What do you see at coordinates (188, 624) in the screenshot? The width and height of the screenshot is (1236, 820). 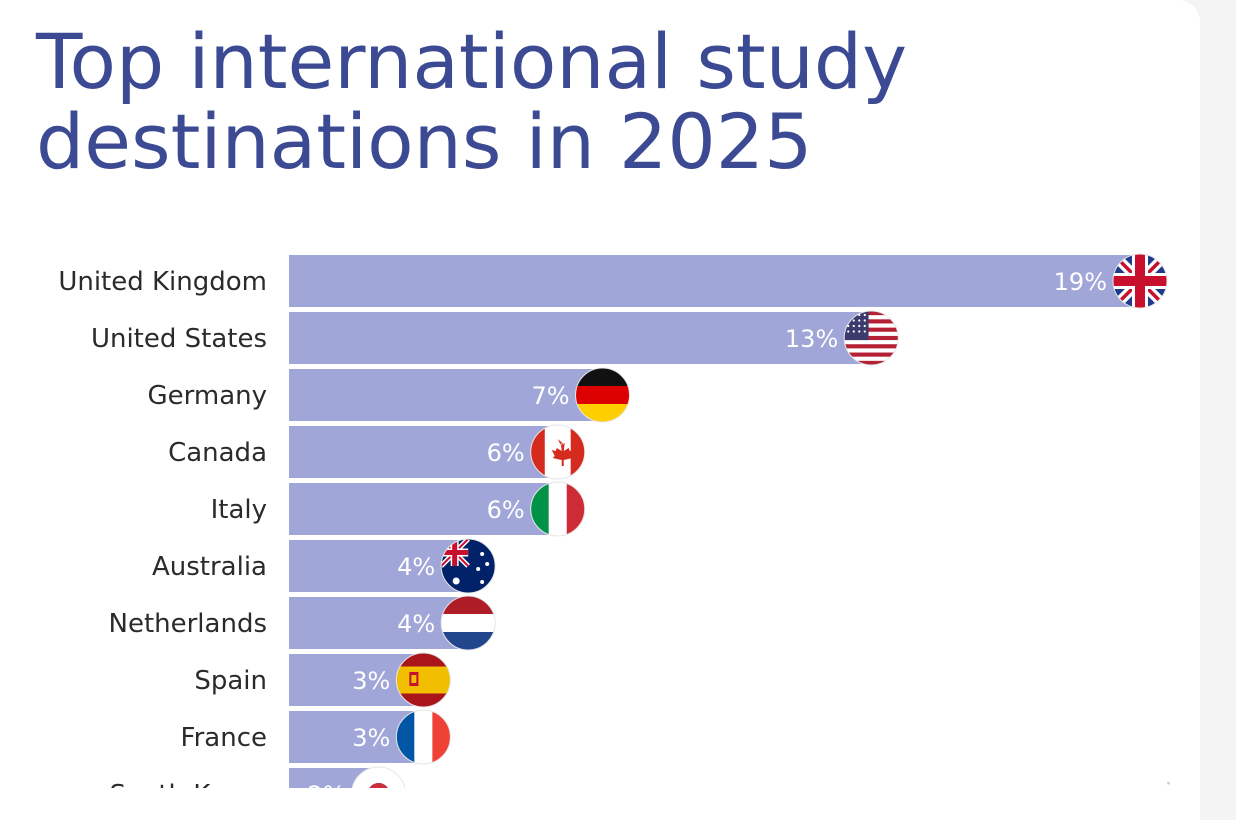 I see `category-label: Netherlands` at bounding box center [188, 624].